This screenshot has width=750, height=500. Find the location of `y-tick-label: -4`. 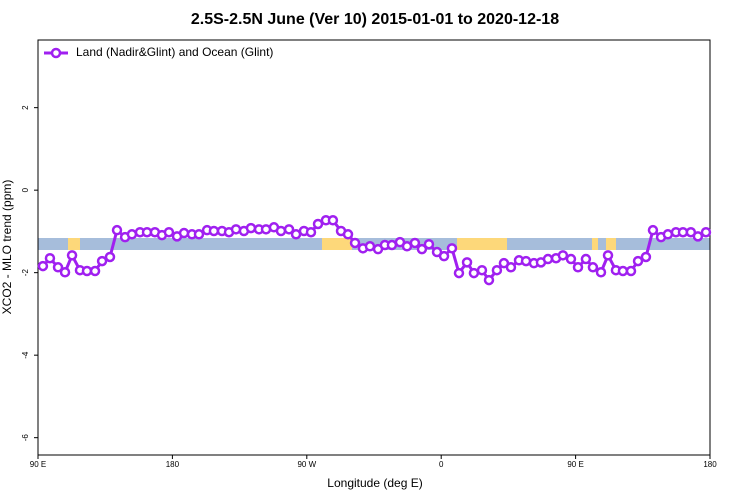

y-tick-label: -4 is located at coordinates (25, 355).